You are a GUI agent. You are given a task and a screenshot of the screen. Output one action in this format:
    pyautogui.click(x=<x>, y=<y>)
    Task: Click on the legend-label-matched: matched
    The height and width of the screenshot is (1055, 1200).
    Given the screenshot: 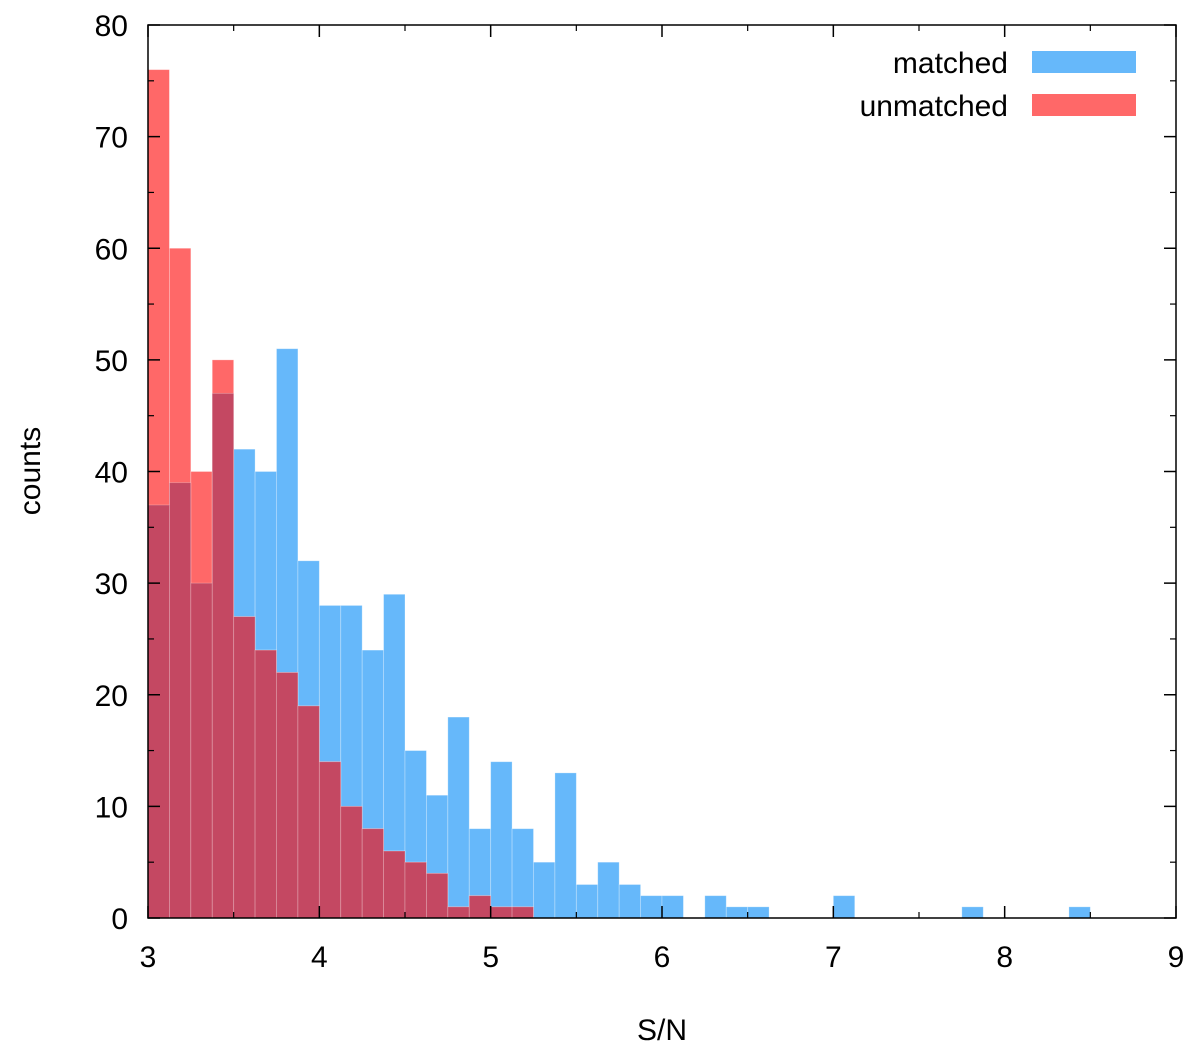 What is the action you would take?
    pyautogui.click(x=950, y=63)
    